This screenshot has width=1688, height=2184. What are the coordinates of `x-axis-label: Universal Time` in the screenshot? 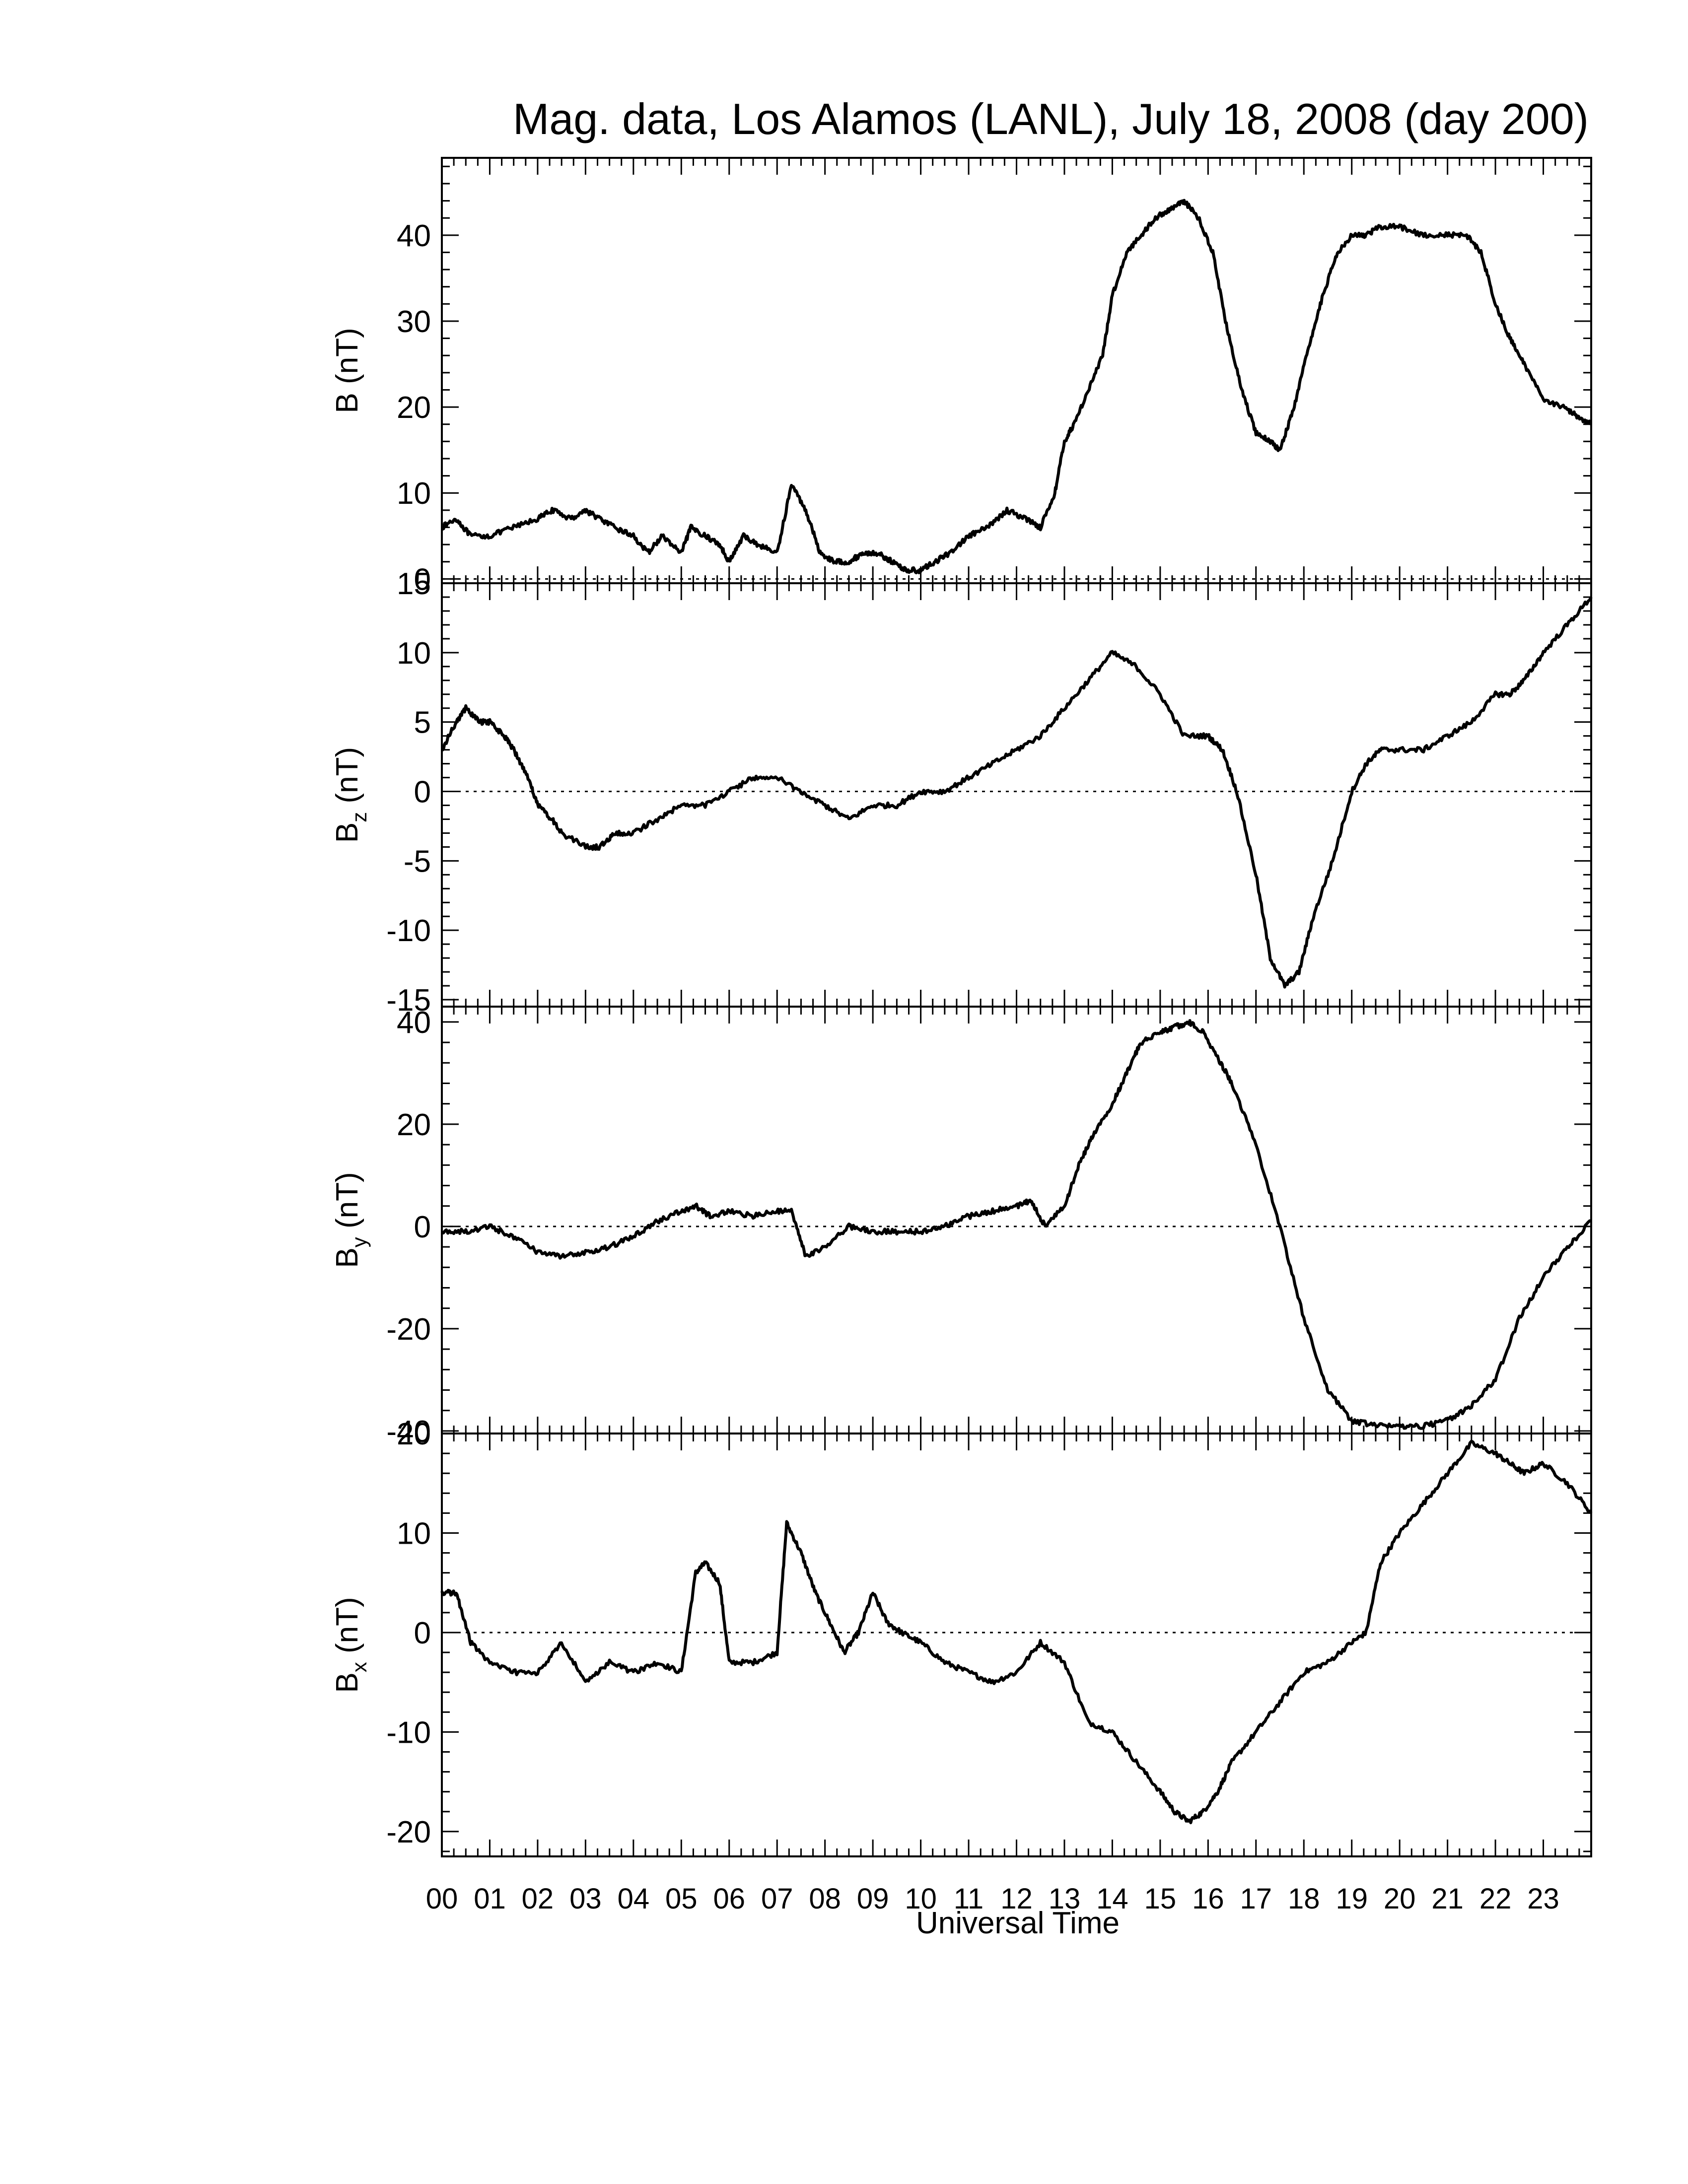 It's located at (1018, 1923).